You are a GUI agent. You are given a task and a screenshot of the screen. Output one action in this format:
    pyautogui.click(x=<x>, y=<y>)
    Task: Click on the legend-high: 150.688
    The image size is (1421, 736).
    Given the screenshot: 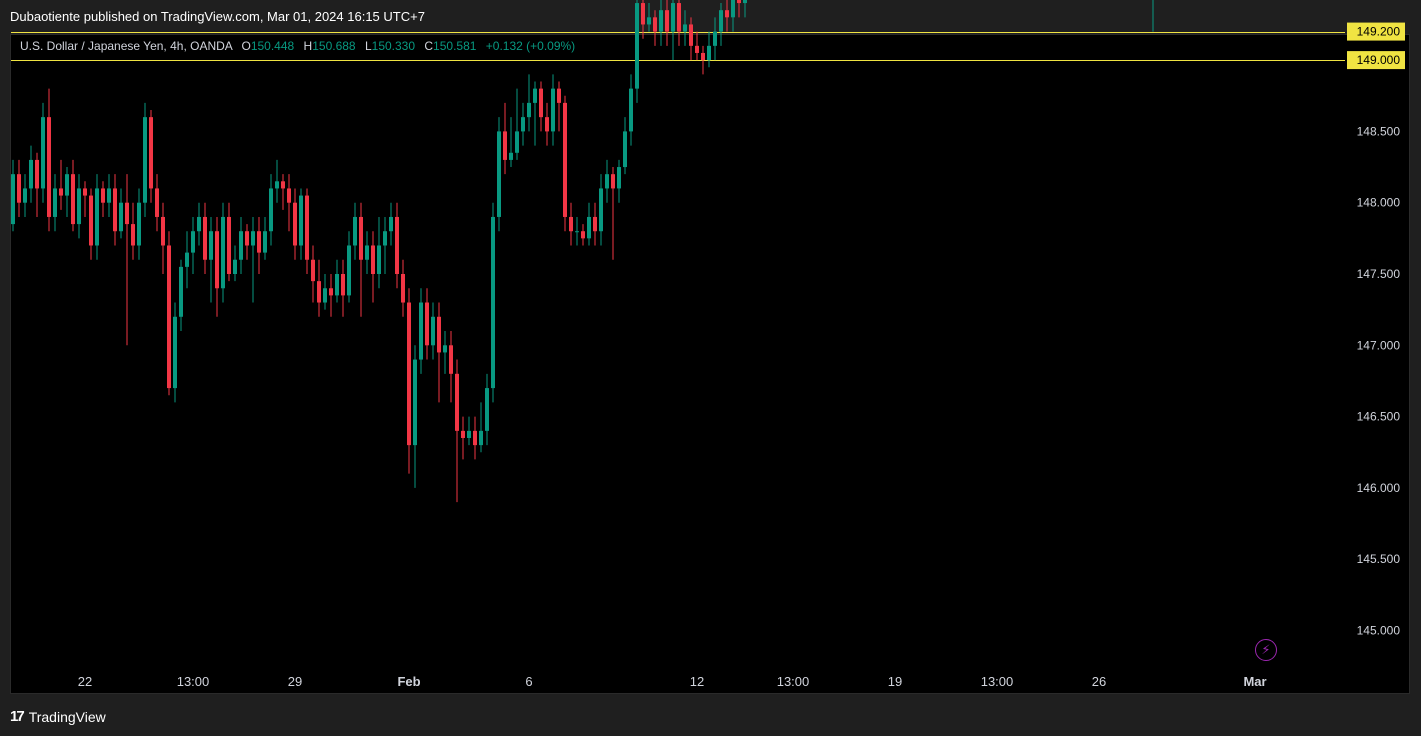 What is the action you would take?
    pyautogui.click(x=334, y=46)
    